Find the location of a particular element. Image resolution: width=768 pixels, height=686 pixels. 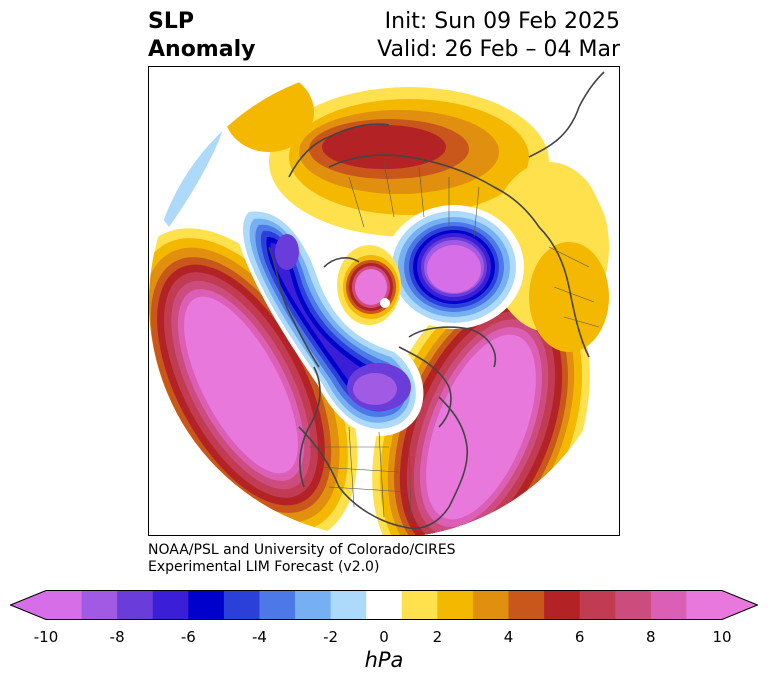

colorbar-extend-high is located at coordinates (740, 605).